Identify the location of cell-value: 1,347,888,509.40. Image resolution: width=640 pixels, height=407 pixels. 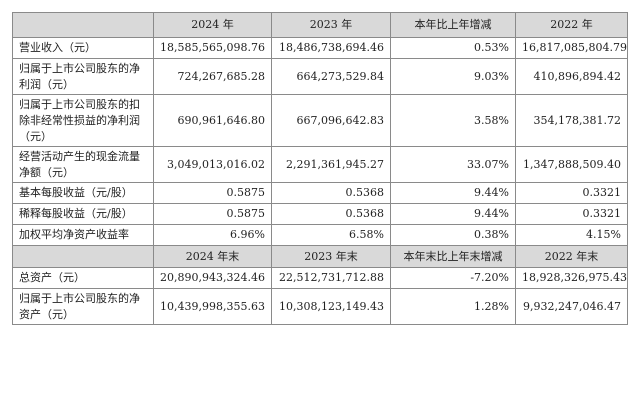
(571, 164).